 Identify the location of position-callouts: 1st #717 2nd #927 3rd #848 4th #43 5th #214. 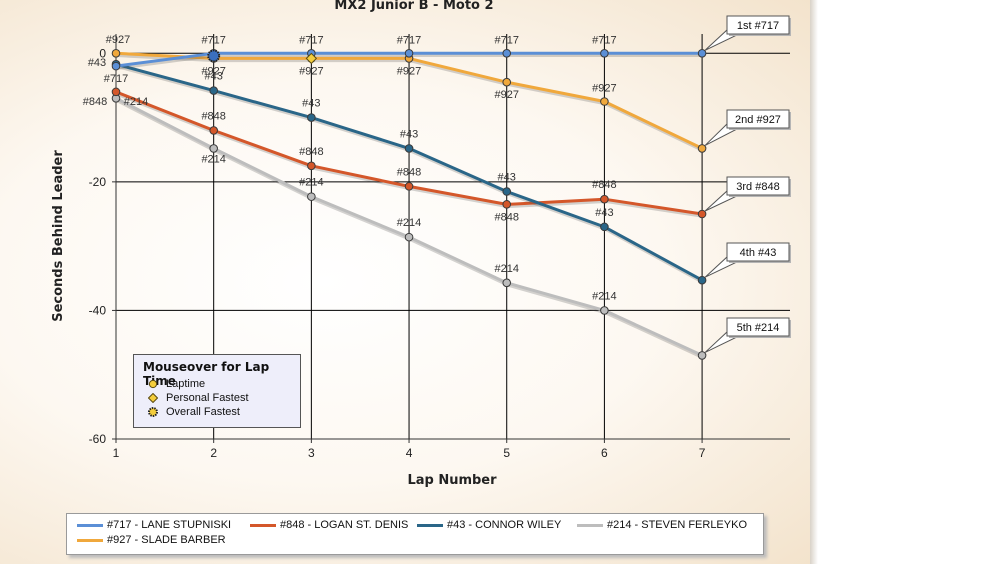
(747, 184).